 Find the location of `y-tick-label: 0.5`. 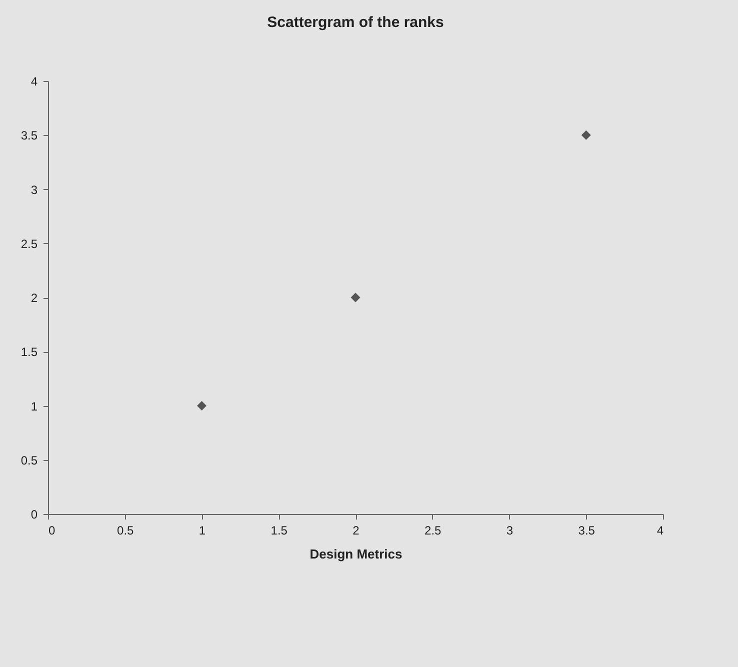

y-tick-label: 0.5 is located at coordinates (29, 460).